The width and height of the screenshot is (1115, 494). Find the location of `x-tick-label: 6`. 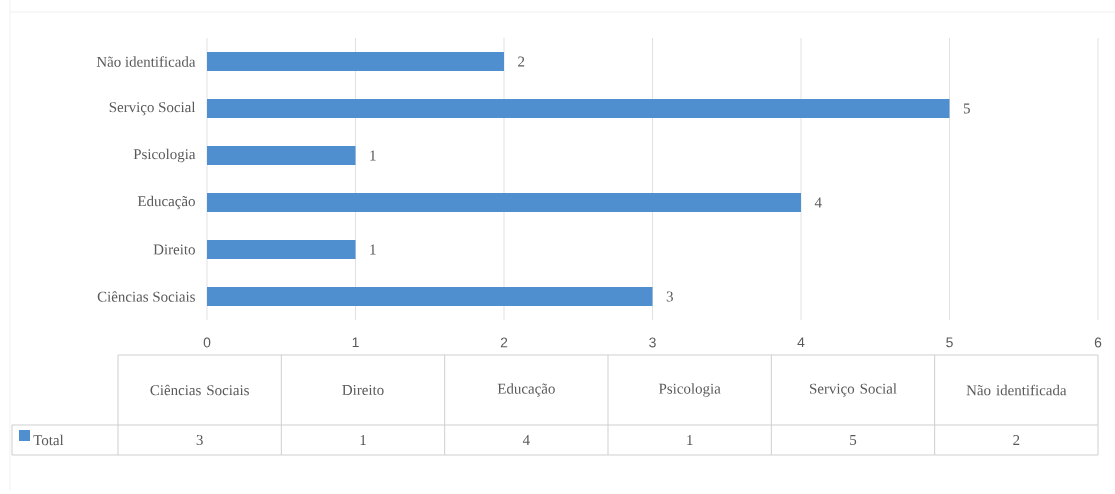

x-tick-label: 6 is located at coordinates (1098, 342).